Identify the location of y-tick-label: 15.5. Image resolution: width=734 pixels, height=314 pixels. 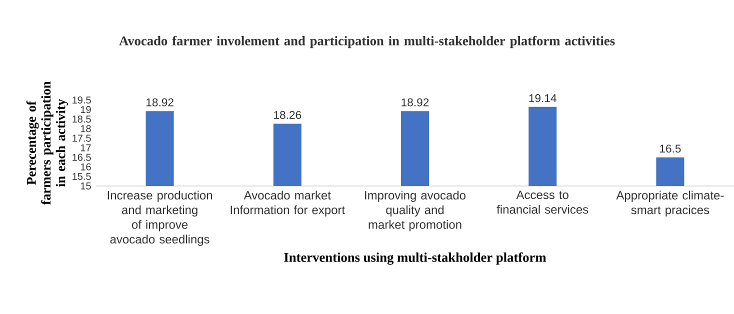
(81, 176).